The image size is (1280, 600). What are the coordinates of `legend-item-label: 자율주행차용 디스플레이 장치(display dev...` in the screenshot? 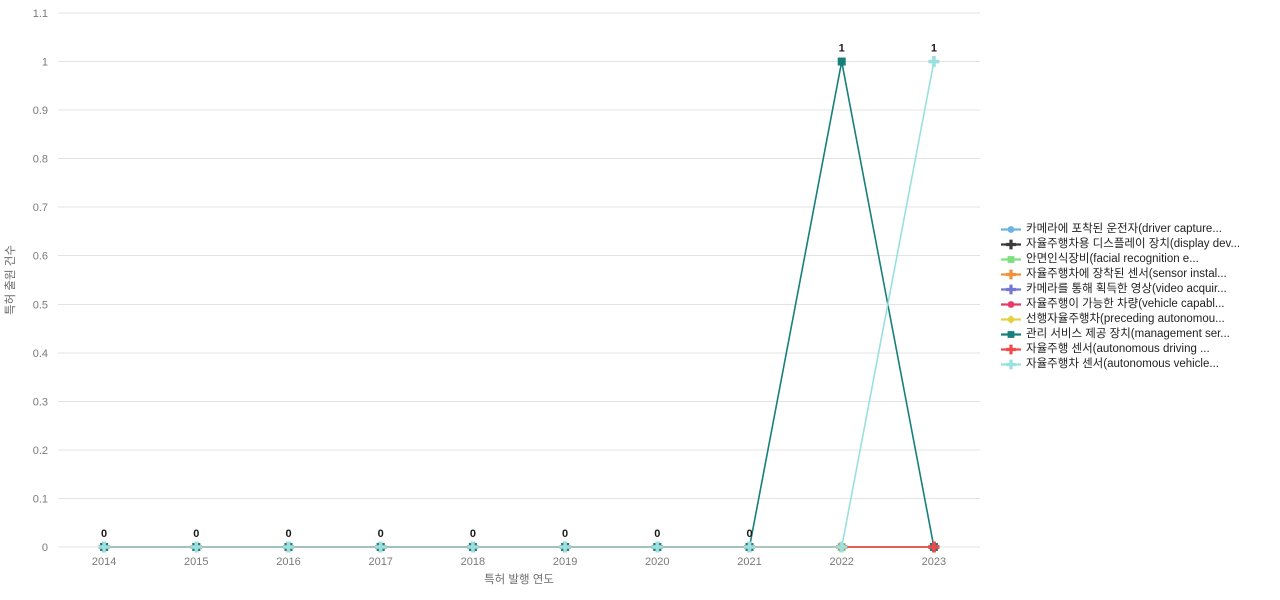 It's located at (1133, 244).